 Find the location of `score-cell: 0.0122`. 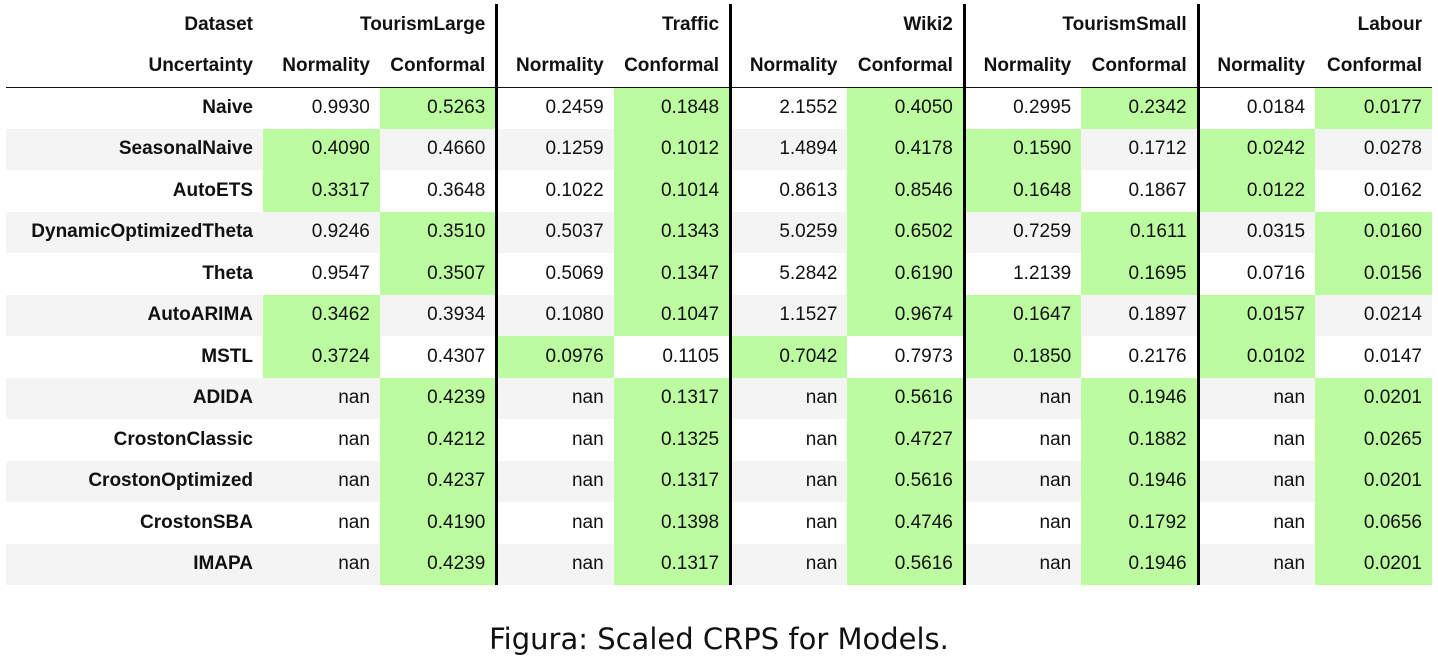

score-cell: 0.0122 is located at coordinates (1256, 191).